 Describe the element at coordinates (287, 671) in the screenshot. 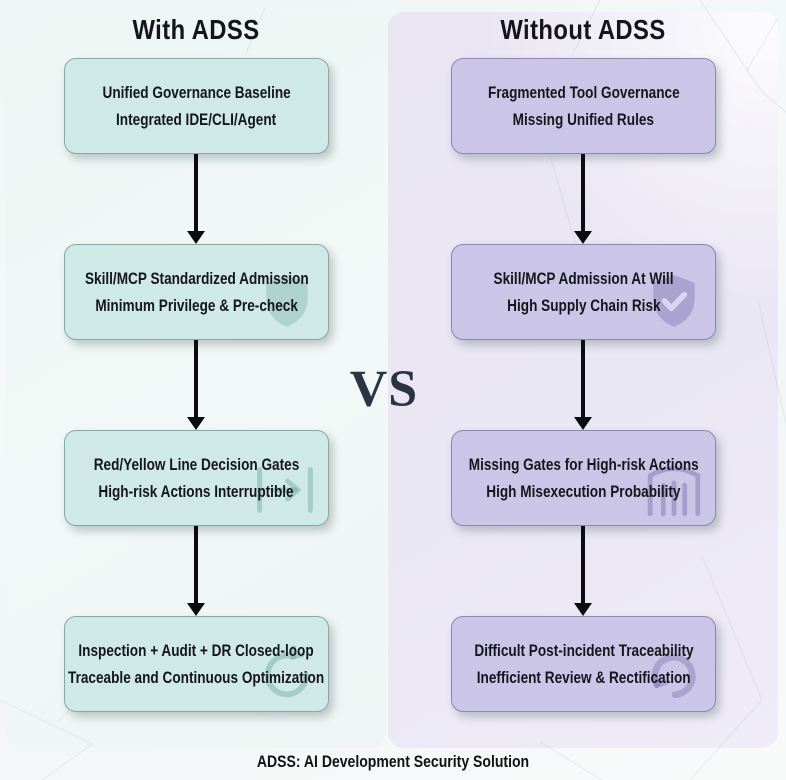

I see `refresh-loop-icon` at that location.